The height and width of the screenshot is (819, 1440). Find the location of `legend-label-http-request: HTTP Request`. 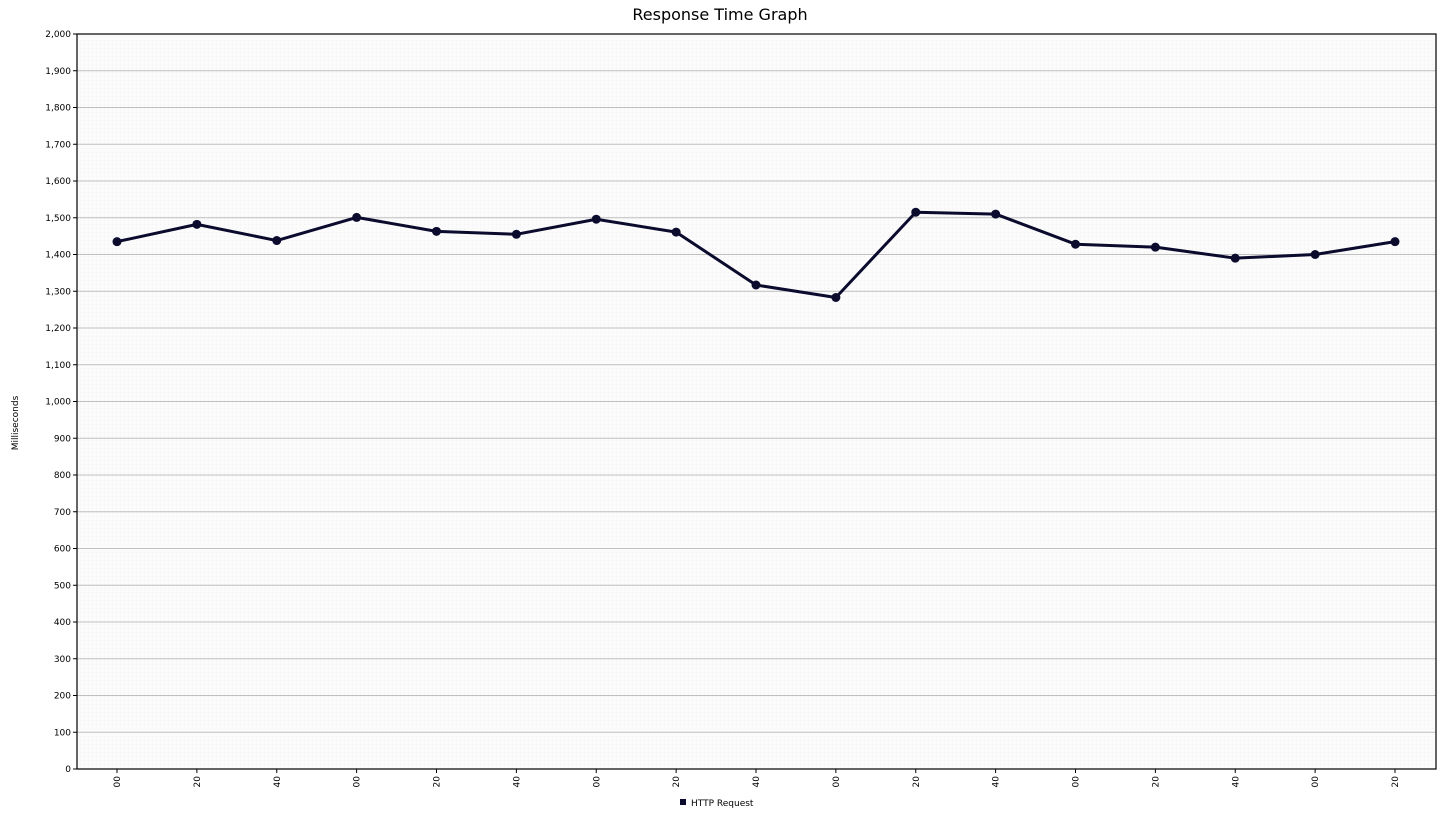

legend-label-http-request: HTTP Request is located at coordinates (722, 804).